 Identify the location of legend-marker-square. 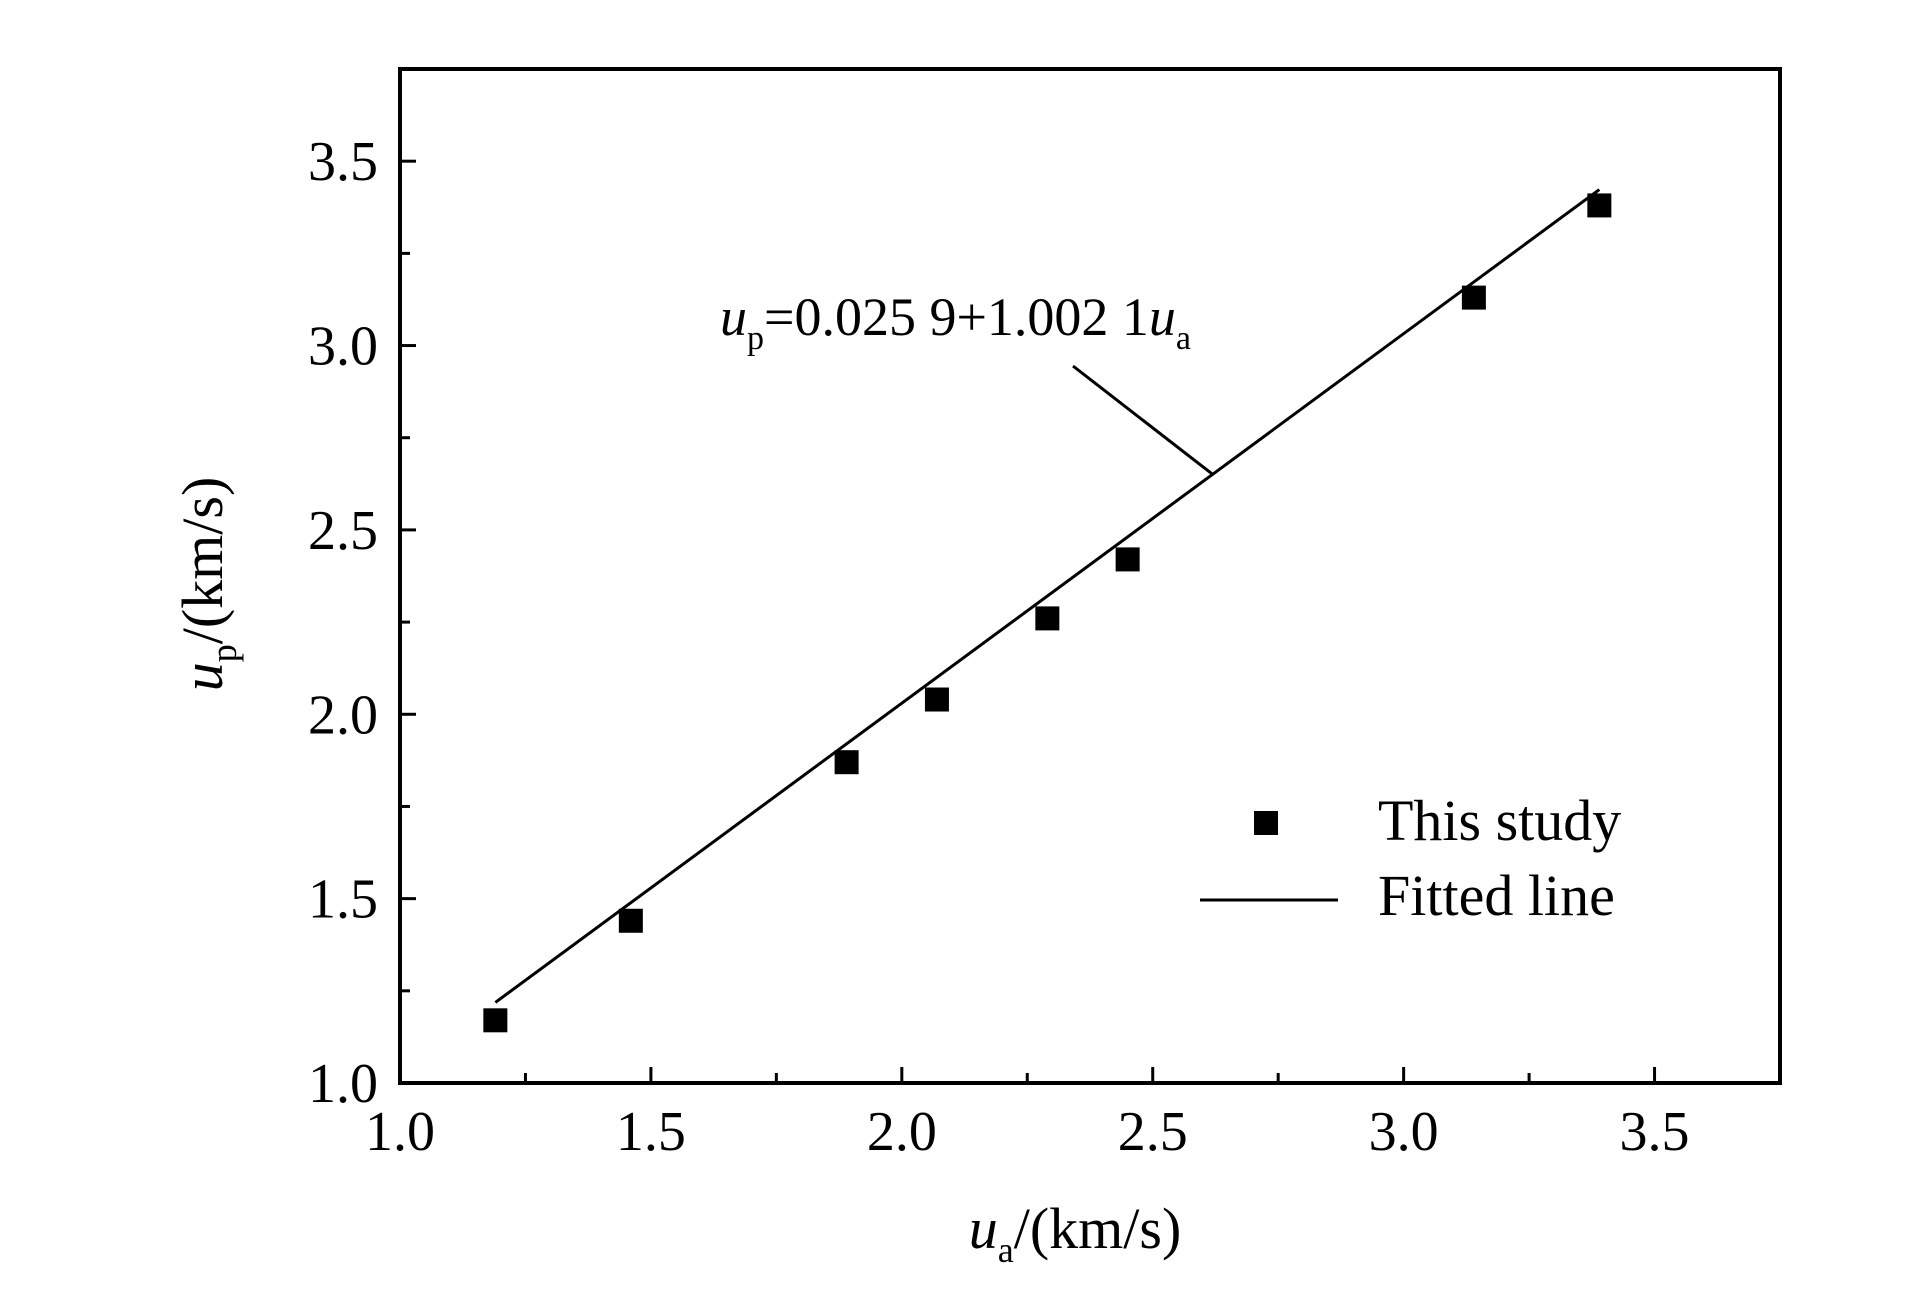
(1266, 823).